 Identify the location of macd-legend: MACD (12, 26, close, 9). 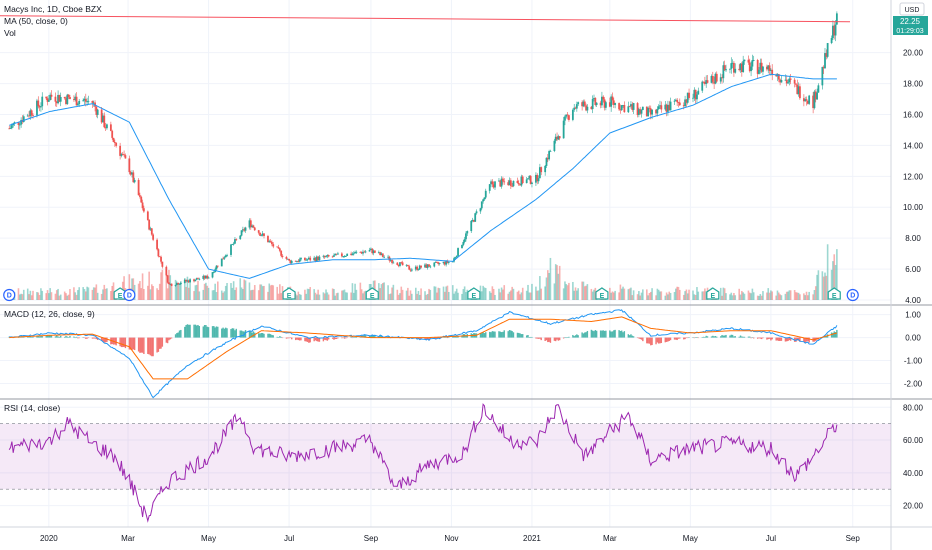
(49, 314).